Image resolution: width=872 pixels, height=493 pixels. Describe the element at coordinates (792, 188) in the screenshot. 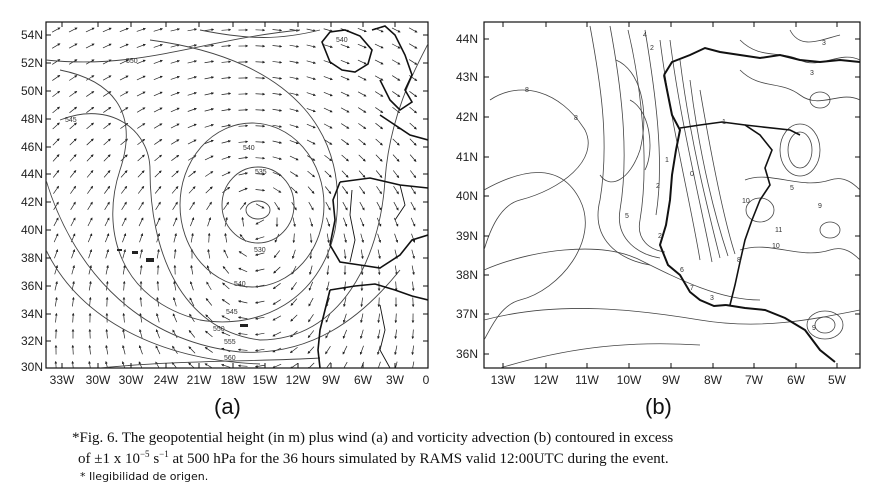

I see `contour-label: 5` at that location.